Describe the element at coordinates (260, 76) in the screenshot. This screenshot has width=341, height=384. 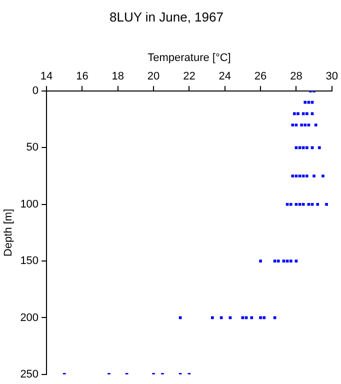
I see `x-tick-label: 26` at that location.